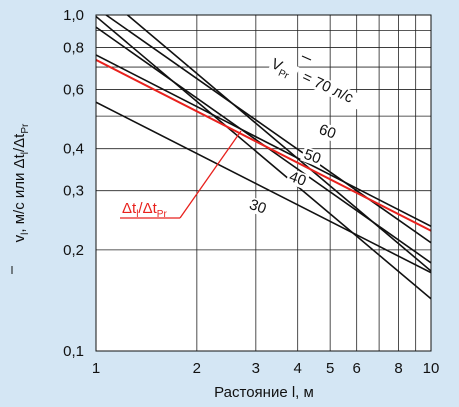  I want to click on x-tick-label: 3, so click(256, 368).